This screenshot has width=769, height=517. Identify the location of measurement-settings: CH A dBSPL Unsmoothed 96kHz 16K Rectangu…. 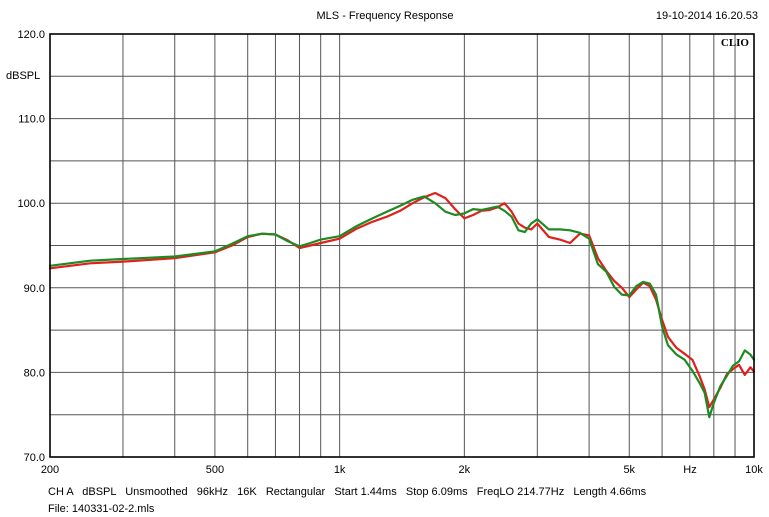
(347, 492).